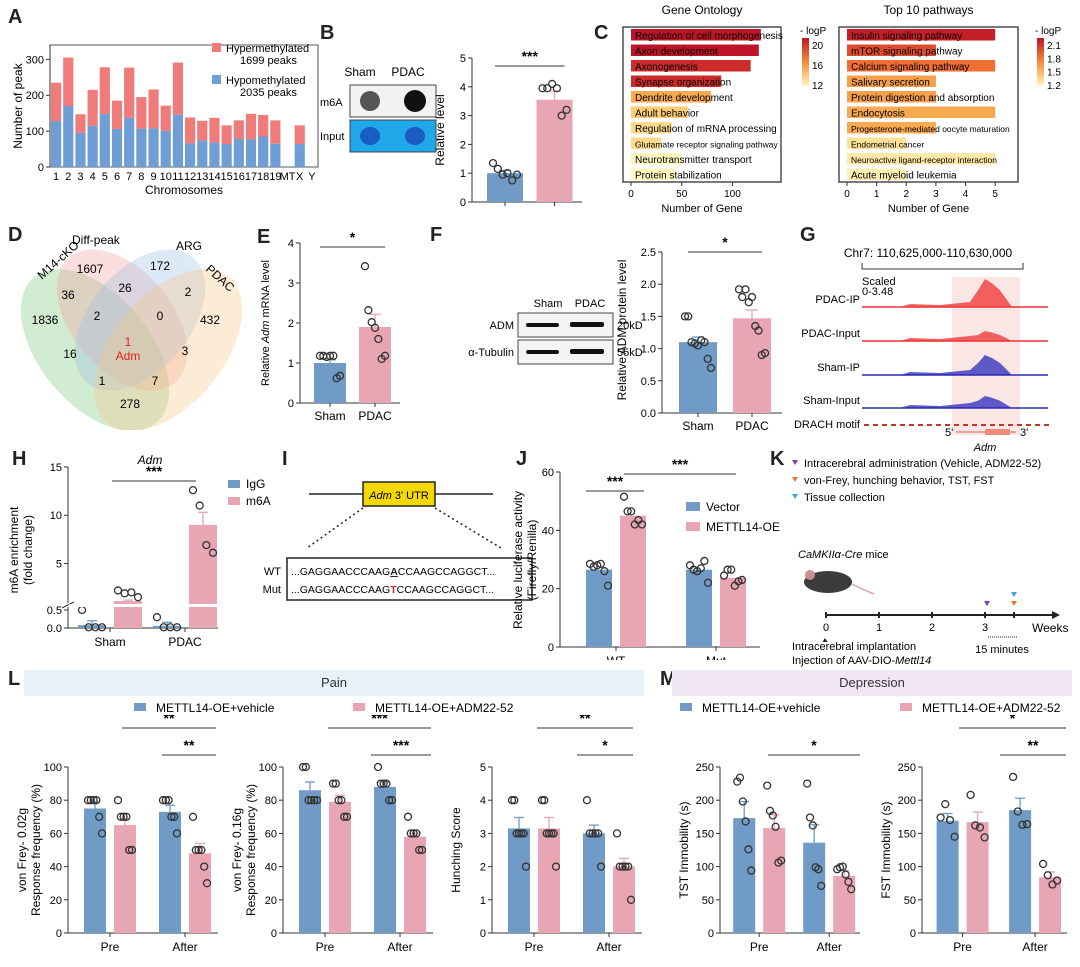 This screenshot has height=967, width=1080. I want to click on region-bracket, so click(942, 266).